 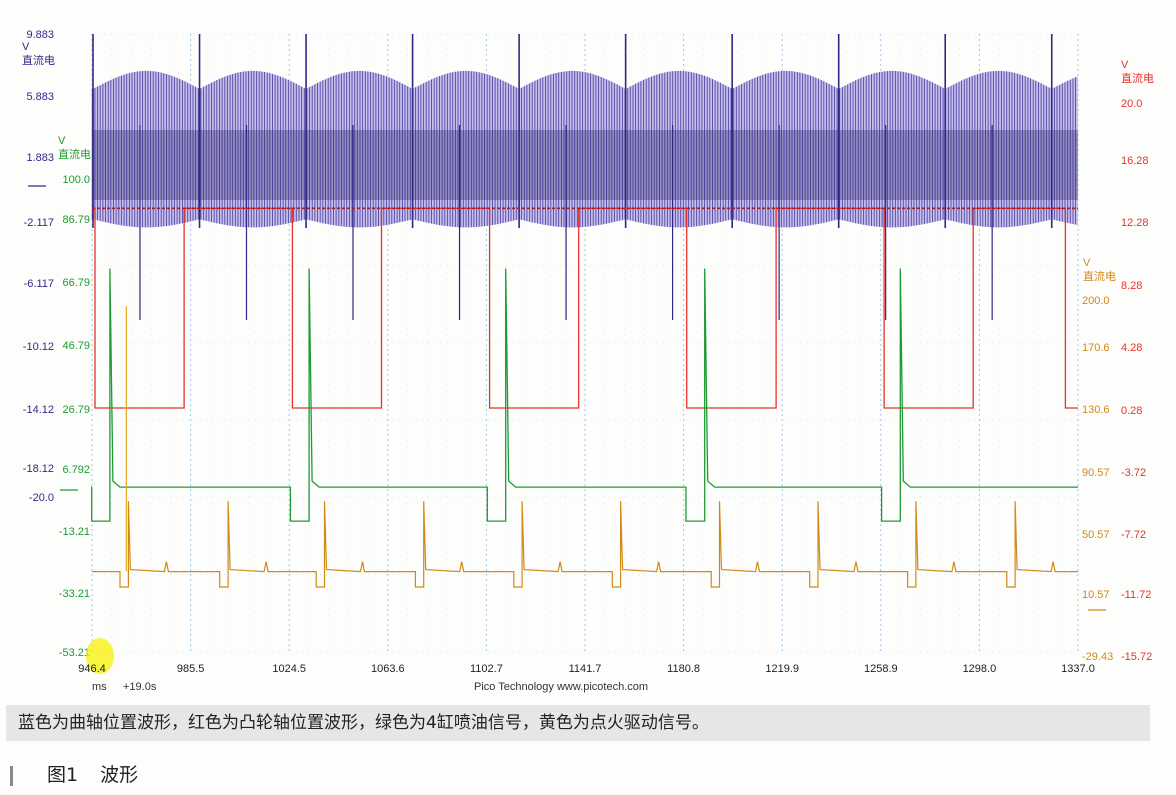 I want to click on green-tick-label: 66.79, so click(x=76, y=283).